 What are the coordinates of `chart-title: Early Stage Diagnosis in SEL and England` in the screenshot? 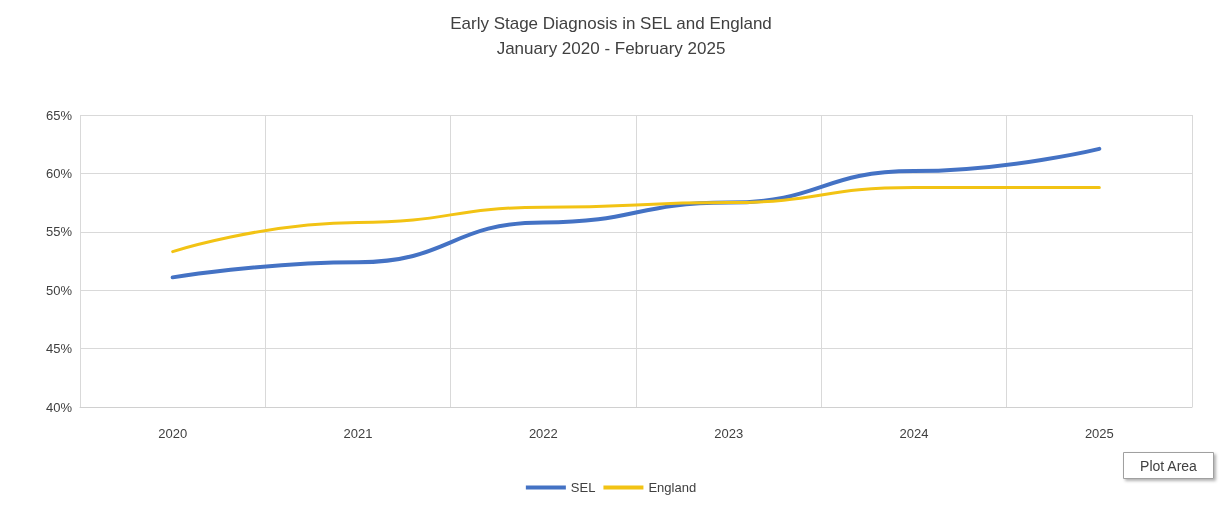 It's located at (611, 23).